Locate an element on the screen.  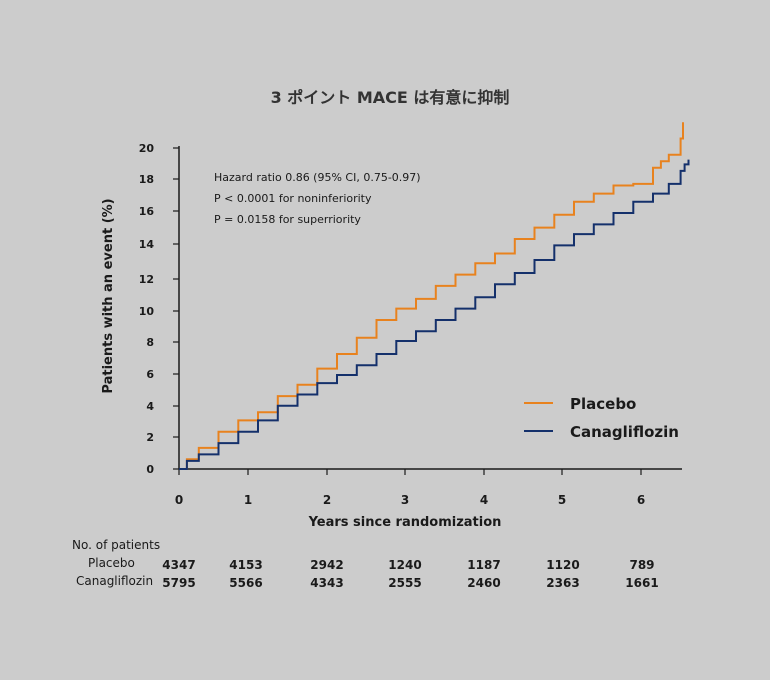
risk-cell-canagliflozin-2: 4343 is located at coordinates (327, 583).